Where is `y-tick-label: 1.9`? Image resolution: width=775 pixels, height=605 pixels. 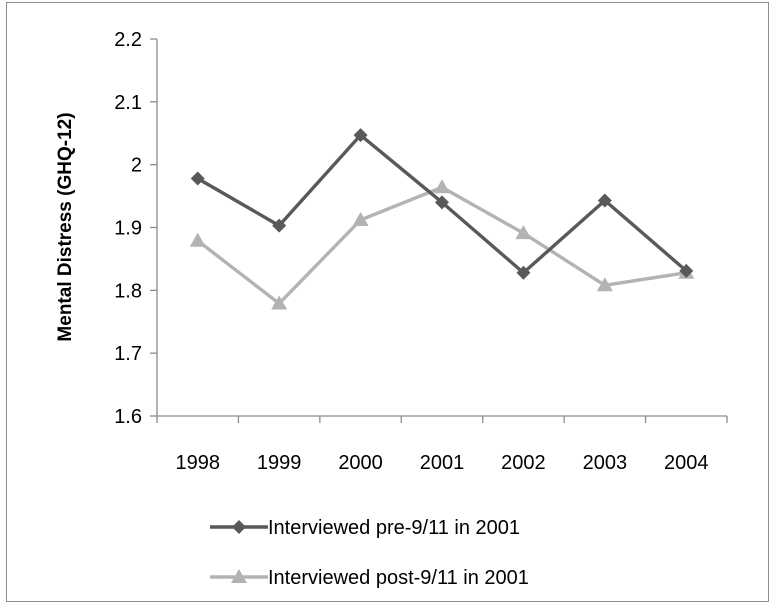 y-tick-label: 1.9 is located at coordinates (128, 229).